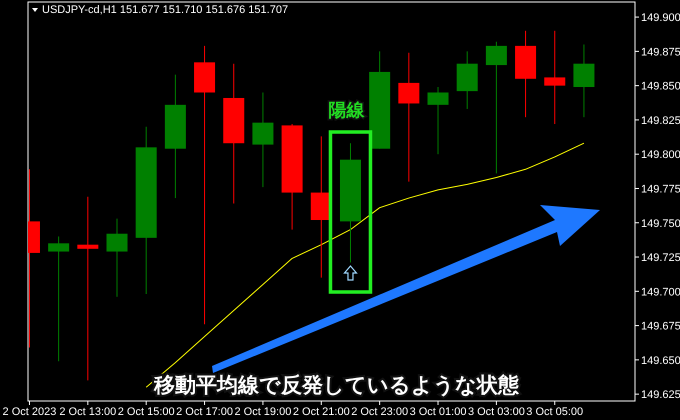 The width and height of the screenshot is (680, 420). I want to click on x-tick-label: 2 Oct 15:00, so click(146, 412).